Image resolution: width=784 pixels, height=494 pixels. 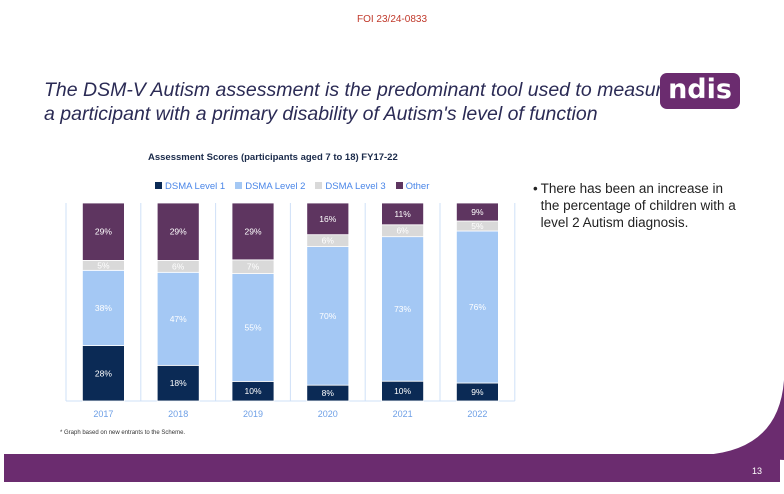 What do you see at coordinates (253, 414) in the screenshot?
I see `x-tick-label: 2019` at bounding box center [253, 414].